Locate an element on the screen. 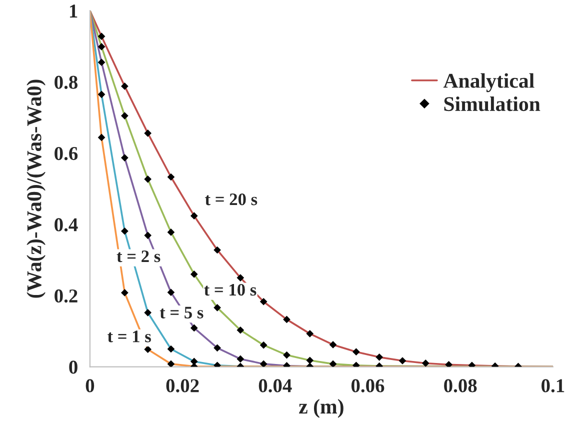 The height and width of the screenshot is (429, 573). annotation: t = 20 s is located at coordinates (231, 199).